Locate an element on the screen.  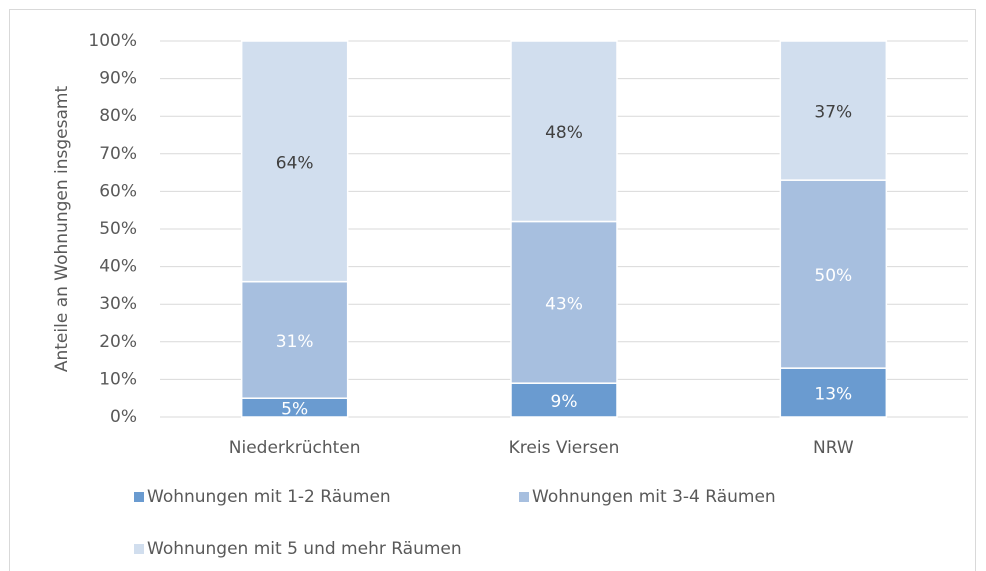
y-tick-label: 20% is located at coordinates (118, 342).